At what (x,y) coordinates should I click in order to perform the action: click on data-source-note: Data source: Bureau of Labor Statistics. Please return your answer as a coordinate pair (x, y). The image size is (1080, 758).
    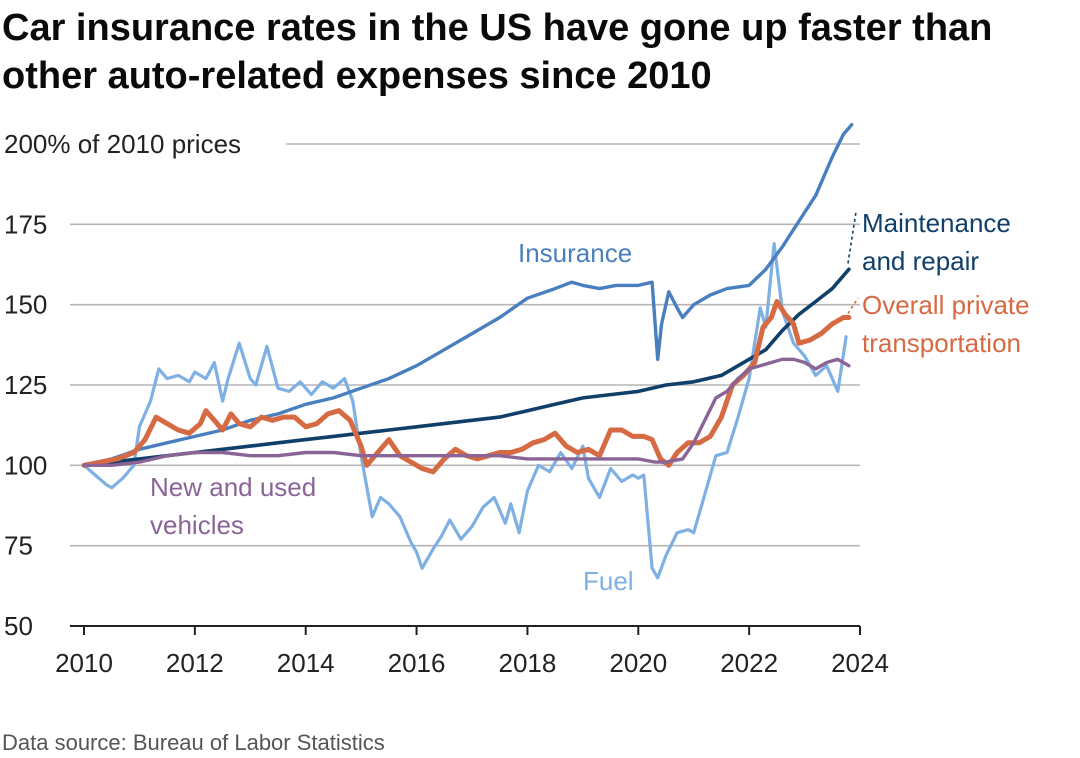
    Looking at the image, I should click on (193, 742).